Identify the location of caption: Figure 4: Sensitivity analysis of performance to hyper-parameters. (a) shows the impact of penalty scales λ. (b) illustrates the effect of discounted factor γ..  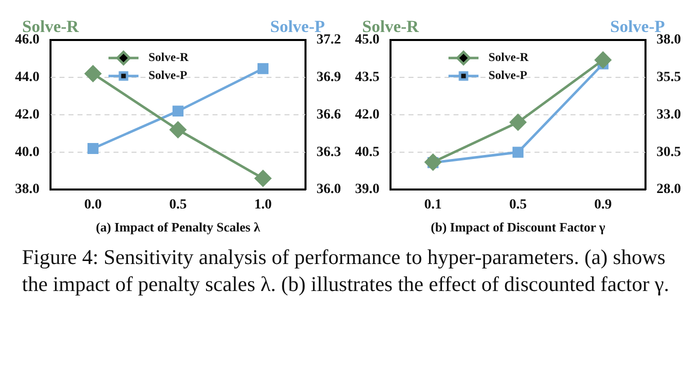
(345, 271).